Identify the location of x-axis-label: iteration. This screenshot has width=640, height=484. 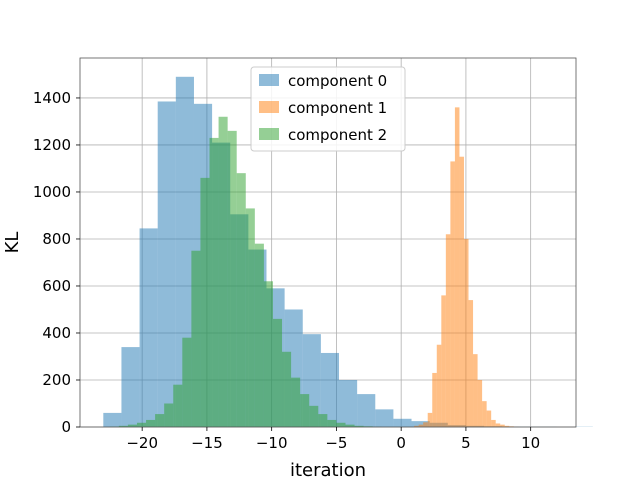
(328, 470).